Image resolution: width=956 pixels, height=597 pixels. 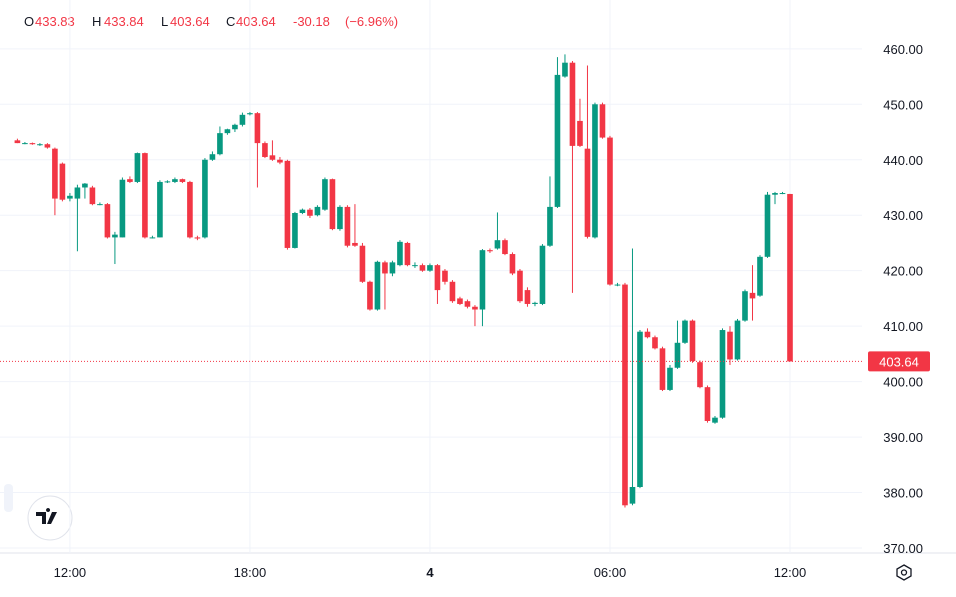 I want to click on legend-high-label: H, so click(x=96, y=21).